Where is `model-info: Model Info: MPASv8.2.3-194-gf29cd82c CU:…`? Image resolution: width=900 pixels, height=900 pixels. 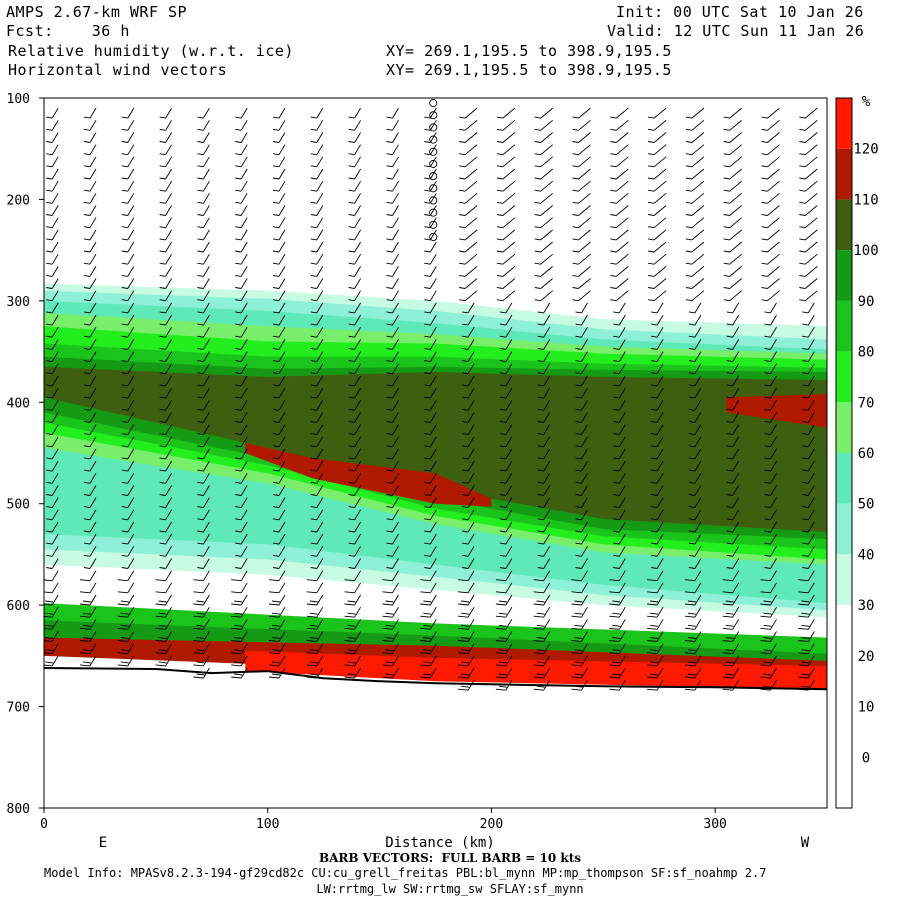 model-info: Model Info: MPASv8.2.3-194-gf29cd82c CU:… is located at coordinates (405, 873).